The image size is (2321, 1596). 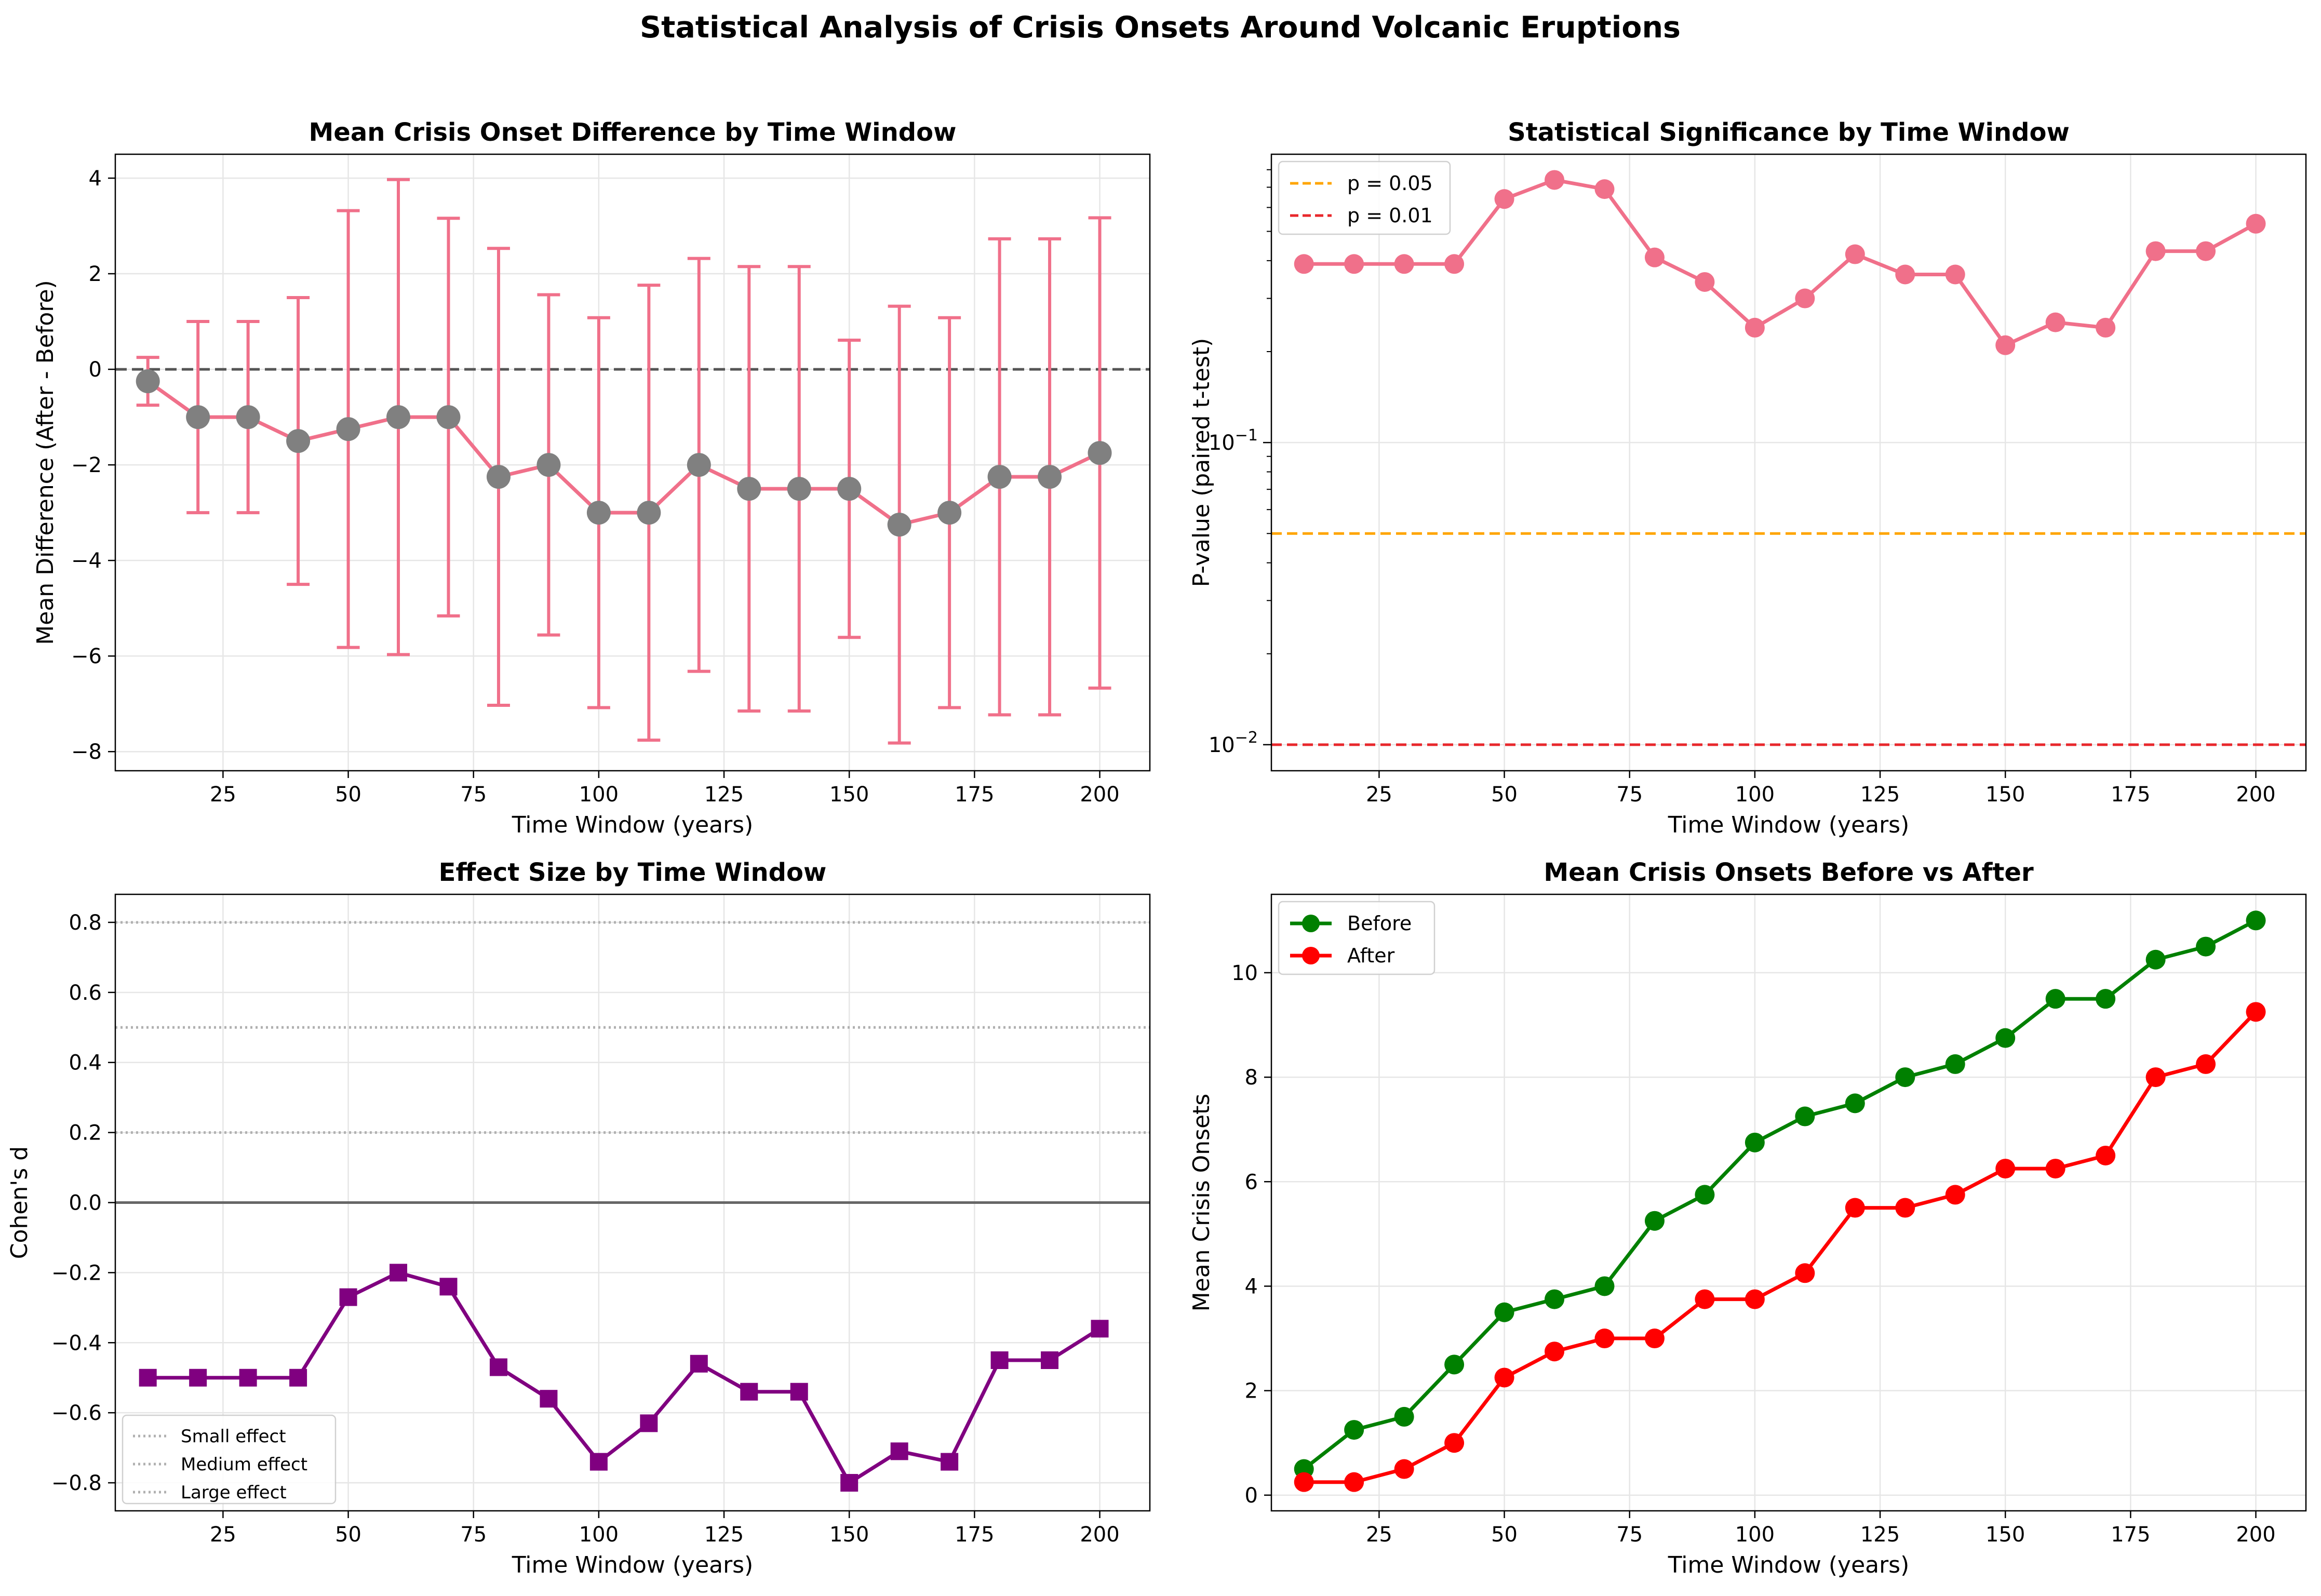 I want to click on y-axis-label: Mean Difference (After - Before), so click(x=45, y=463).